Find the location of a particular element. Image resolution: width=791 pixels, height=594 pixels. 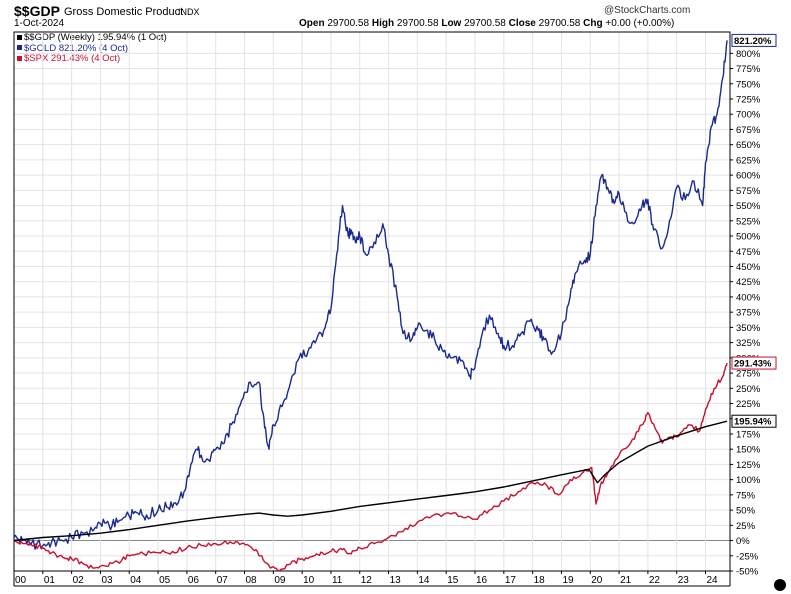

x-tick-label: 17 is located at coordinates (511, 580).